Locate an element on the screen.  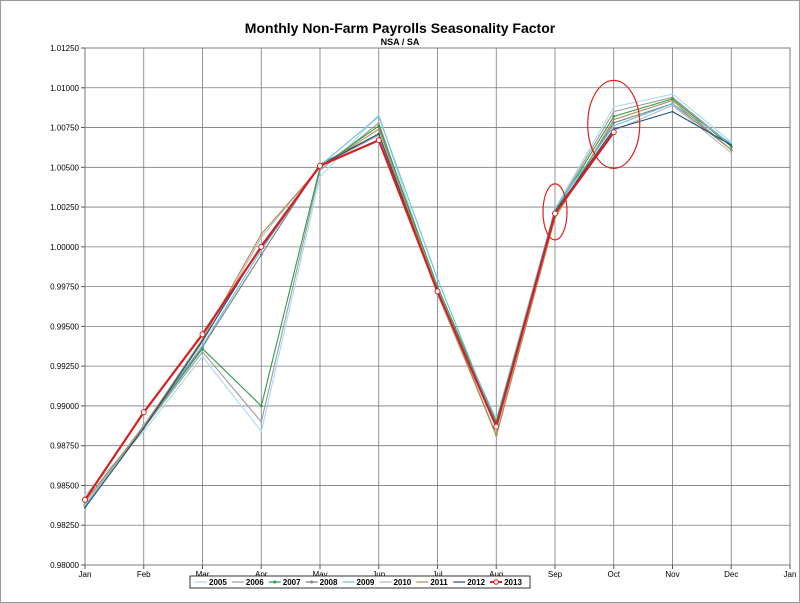
annotation-ellipse-sep is located at coordinates (555, 212).